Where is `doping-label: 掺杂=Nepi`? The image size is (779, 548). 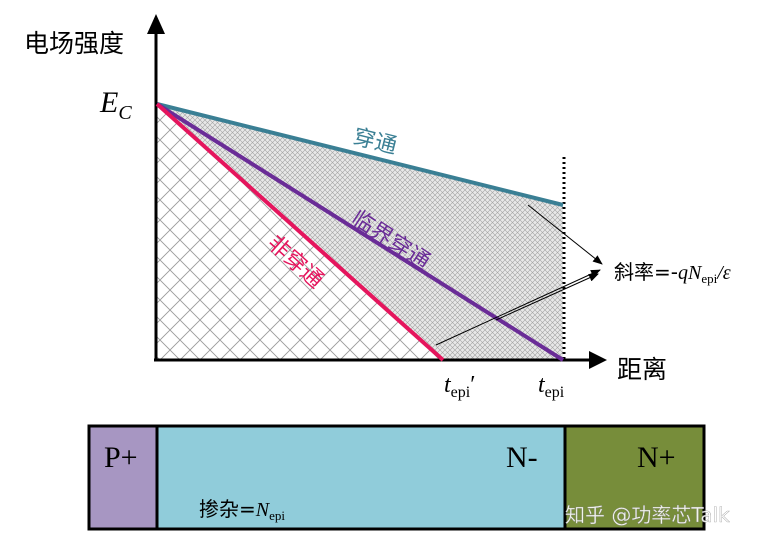 doping-label: 掺杂=Nepi is located at coordinates (242, 510).